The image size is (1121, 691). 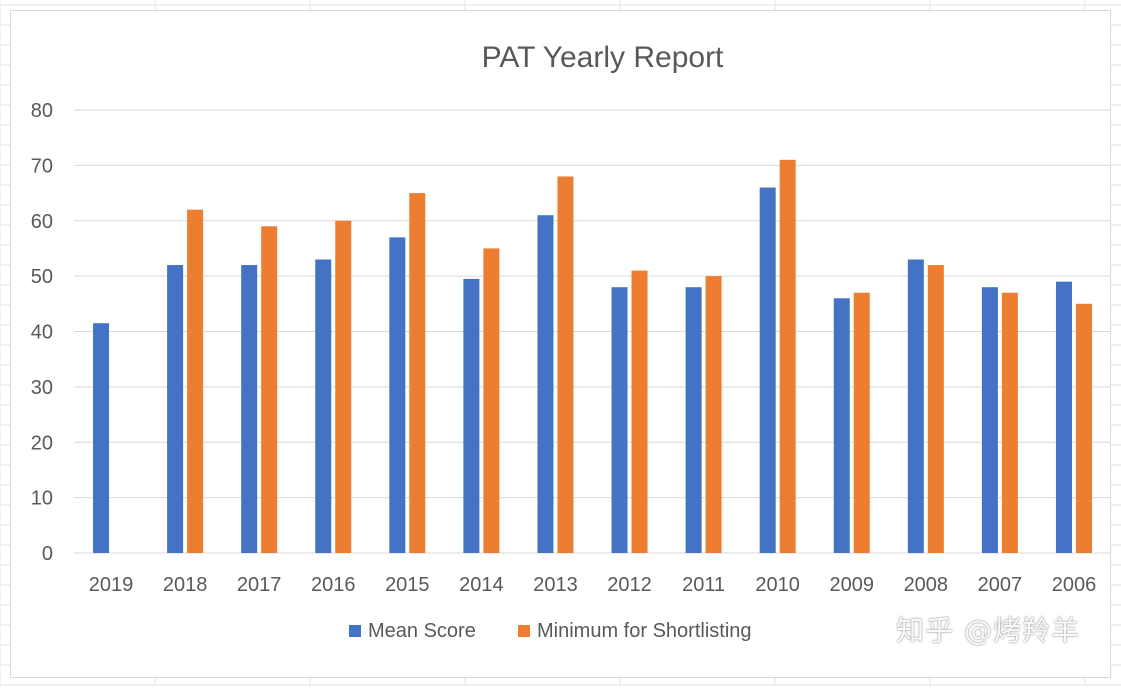 What do you see at coordinates (259, 585) in the screenshot?
I see `x-tick-label: 2017` at bounding box center [259, 585].